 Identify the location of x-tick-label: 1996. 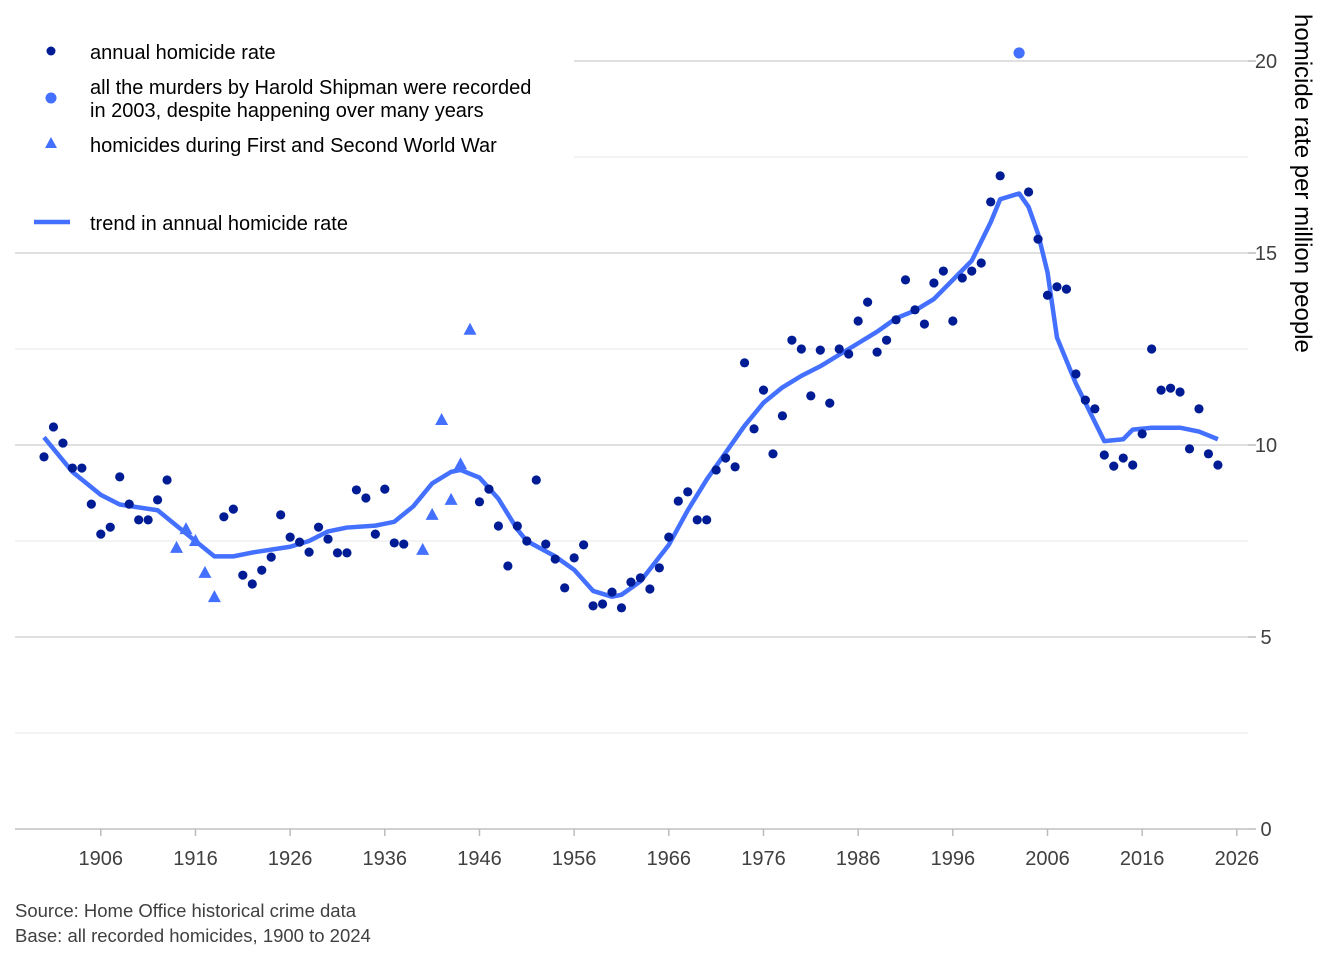
(953, 859).